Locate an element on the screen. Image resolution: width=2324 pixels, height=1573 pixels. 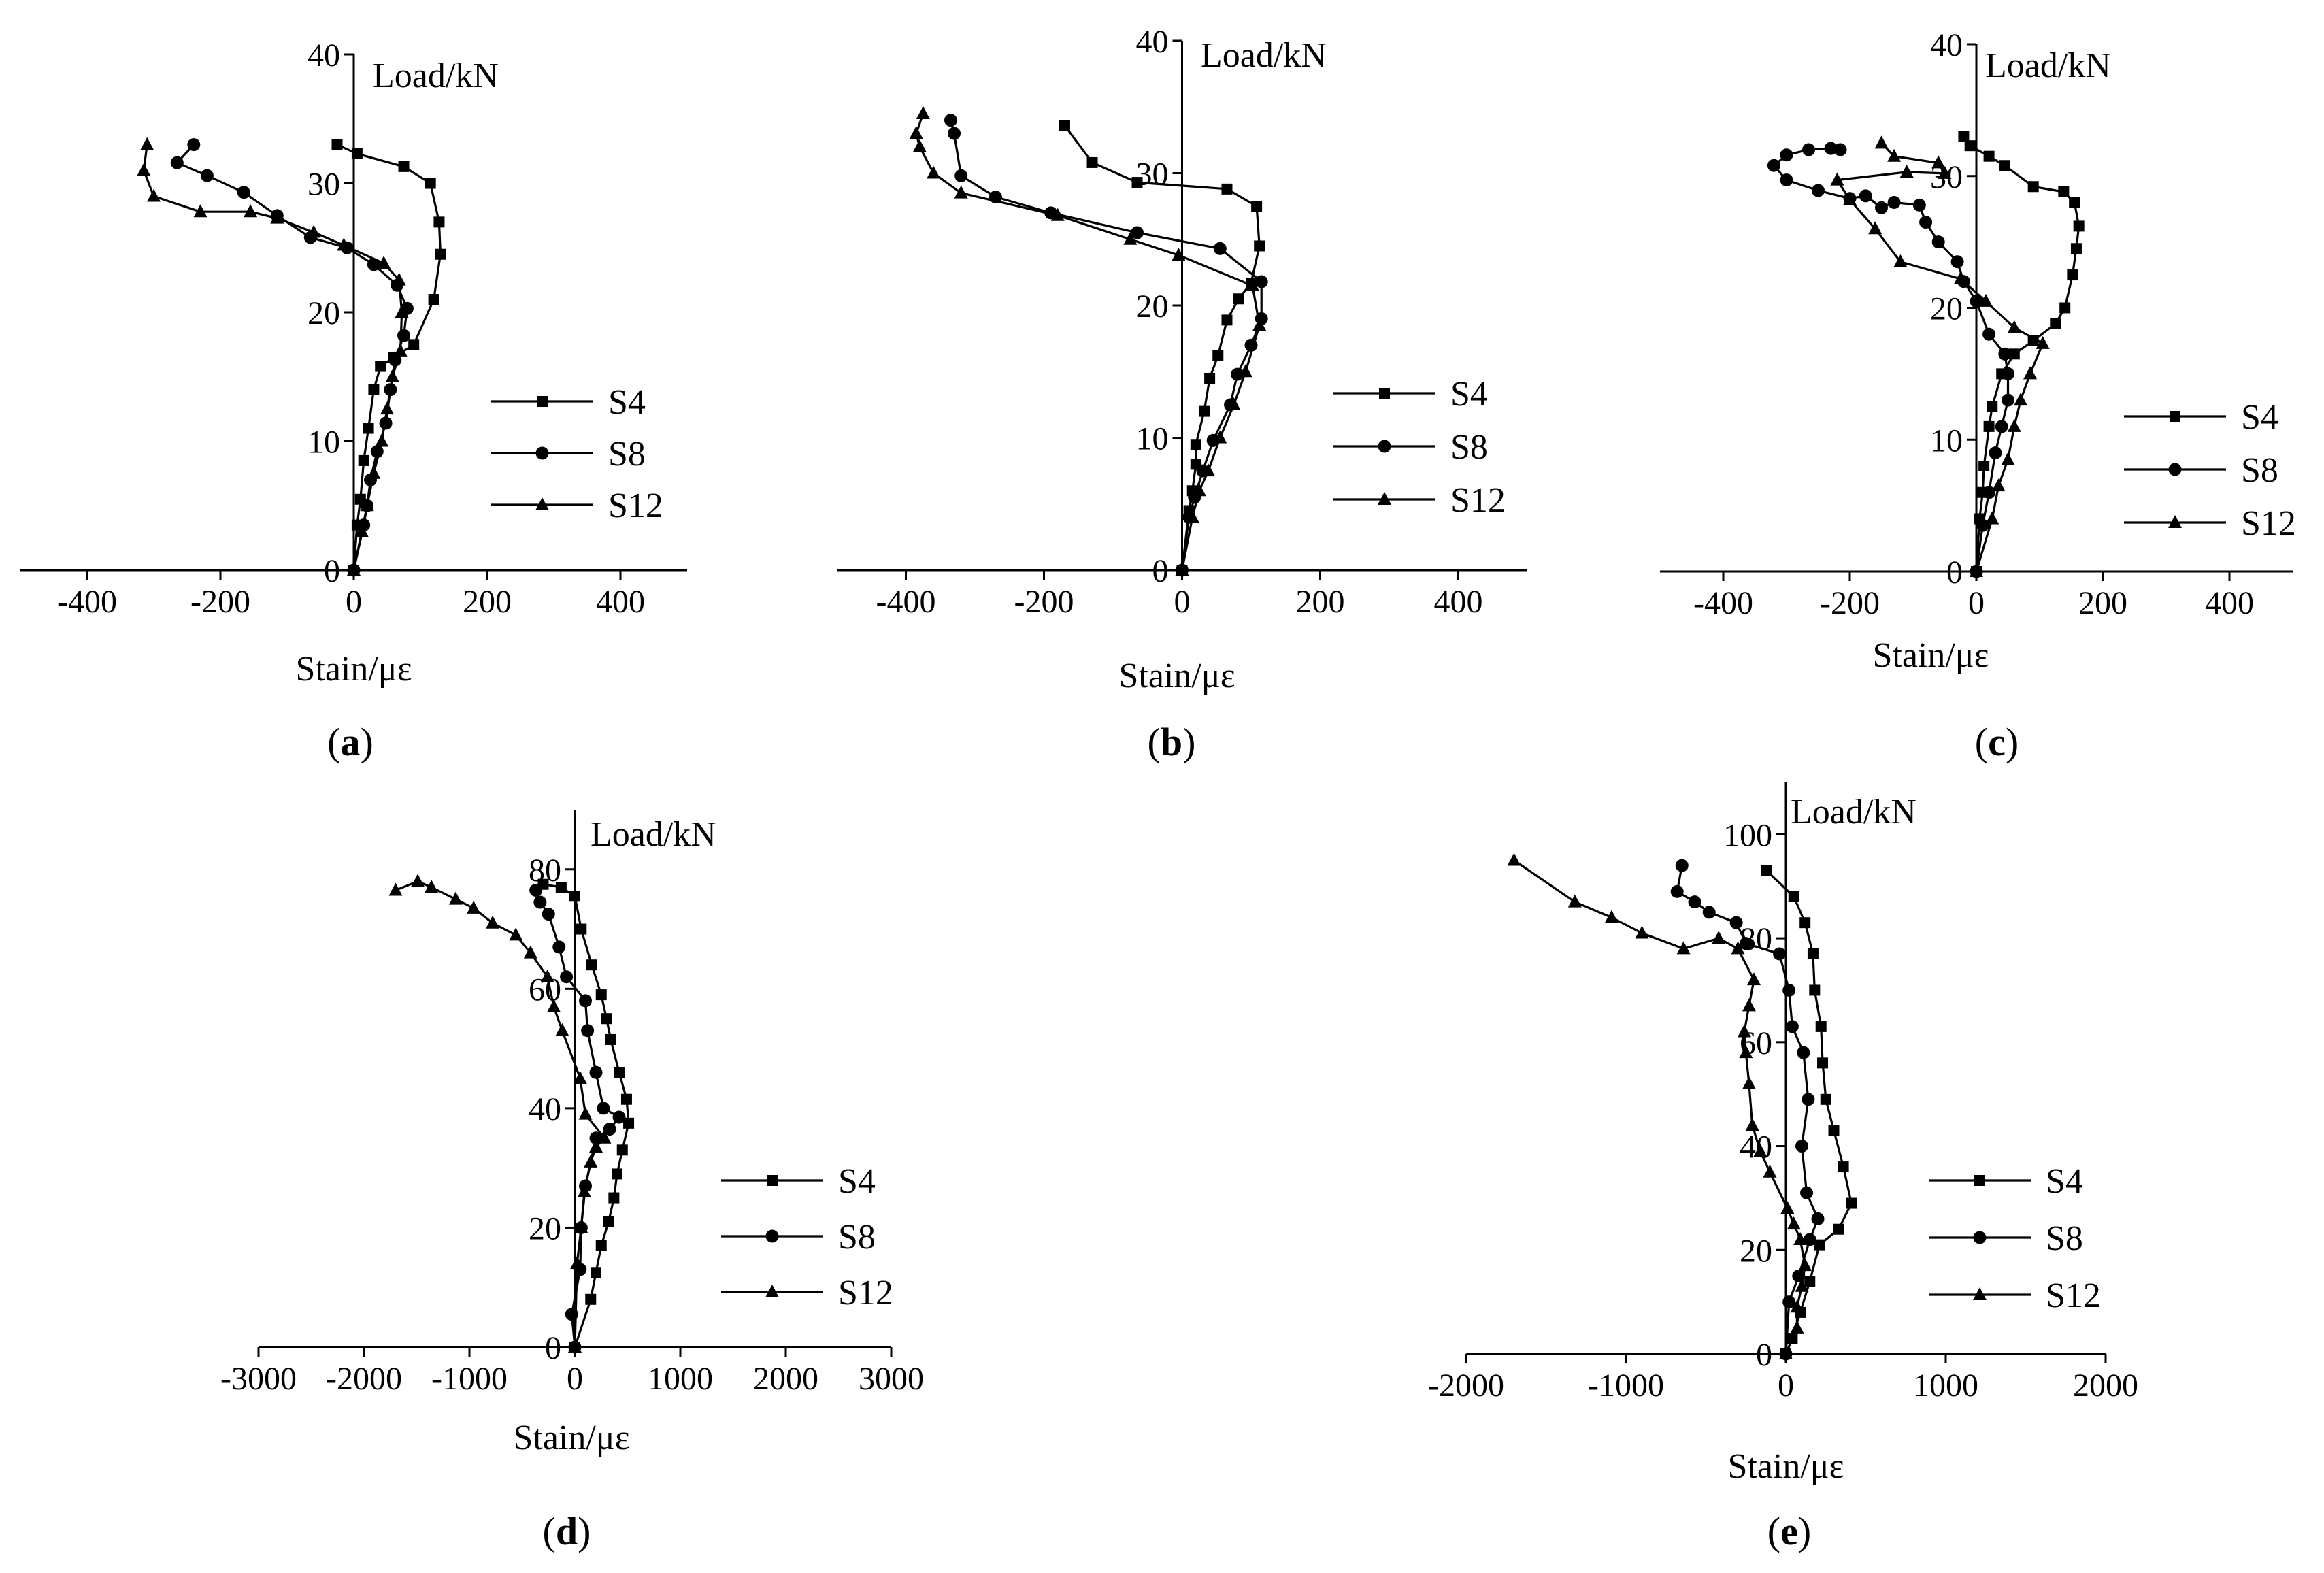
y-tick-label: 0 is located at coordinates (553, 1348).